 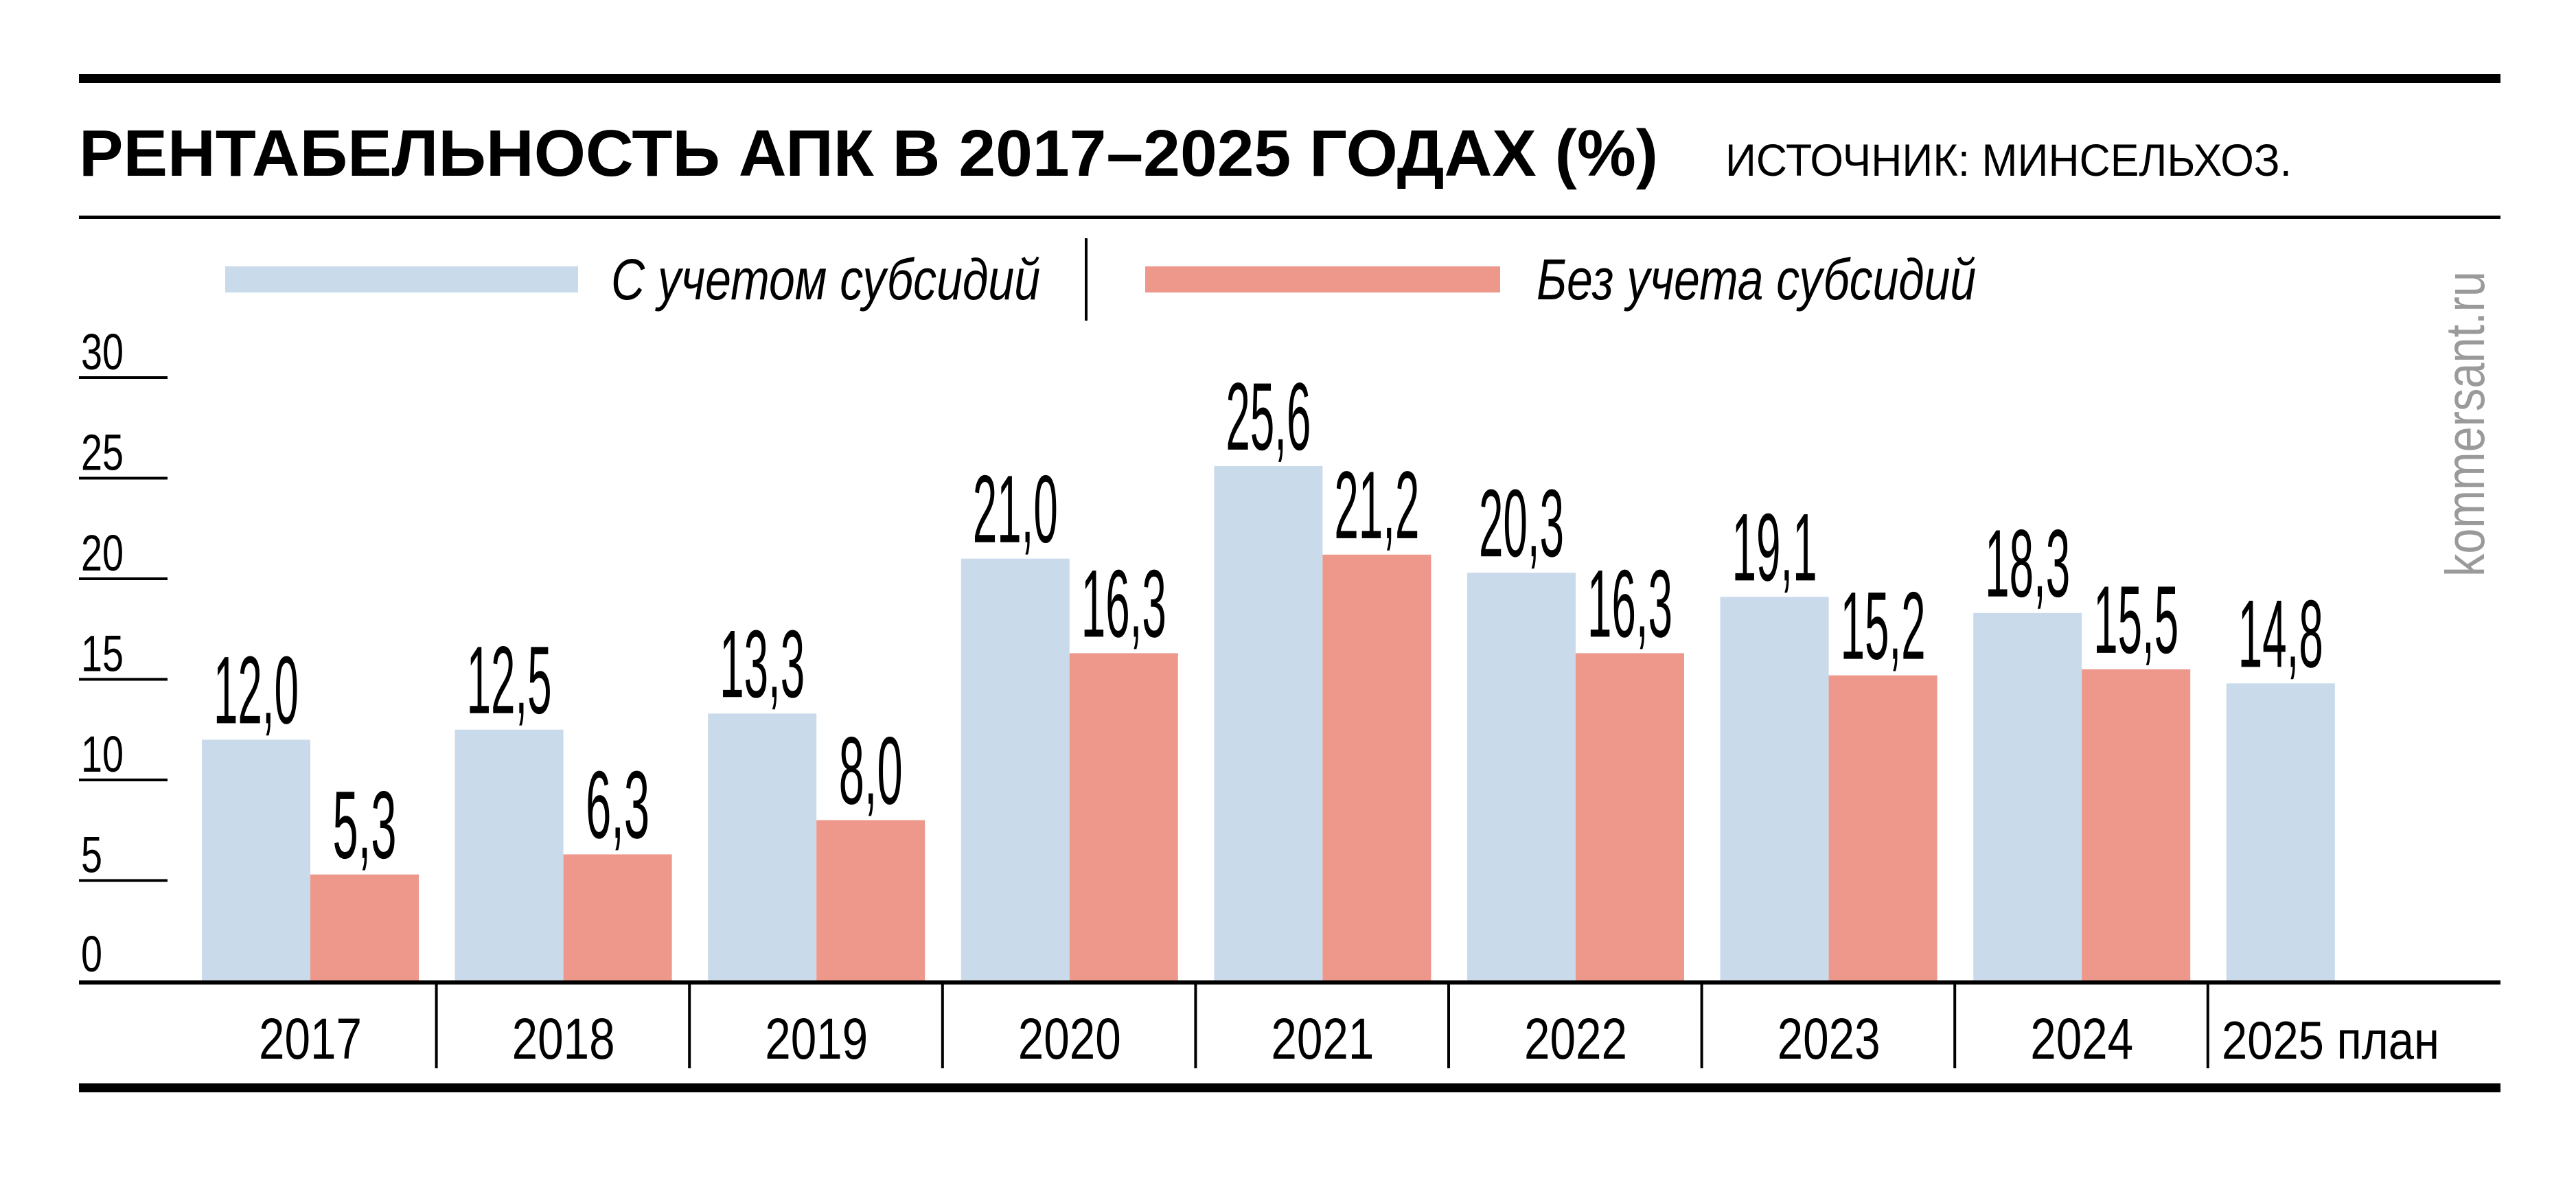 What do you see at coordinates (1757, 279) in the screenshot?
I see `legend-label-without-subsidies: Без учета субсидий` at bounding box center [1757, 279].